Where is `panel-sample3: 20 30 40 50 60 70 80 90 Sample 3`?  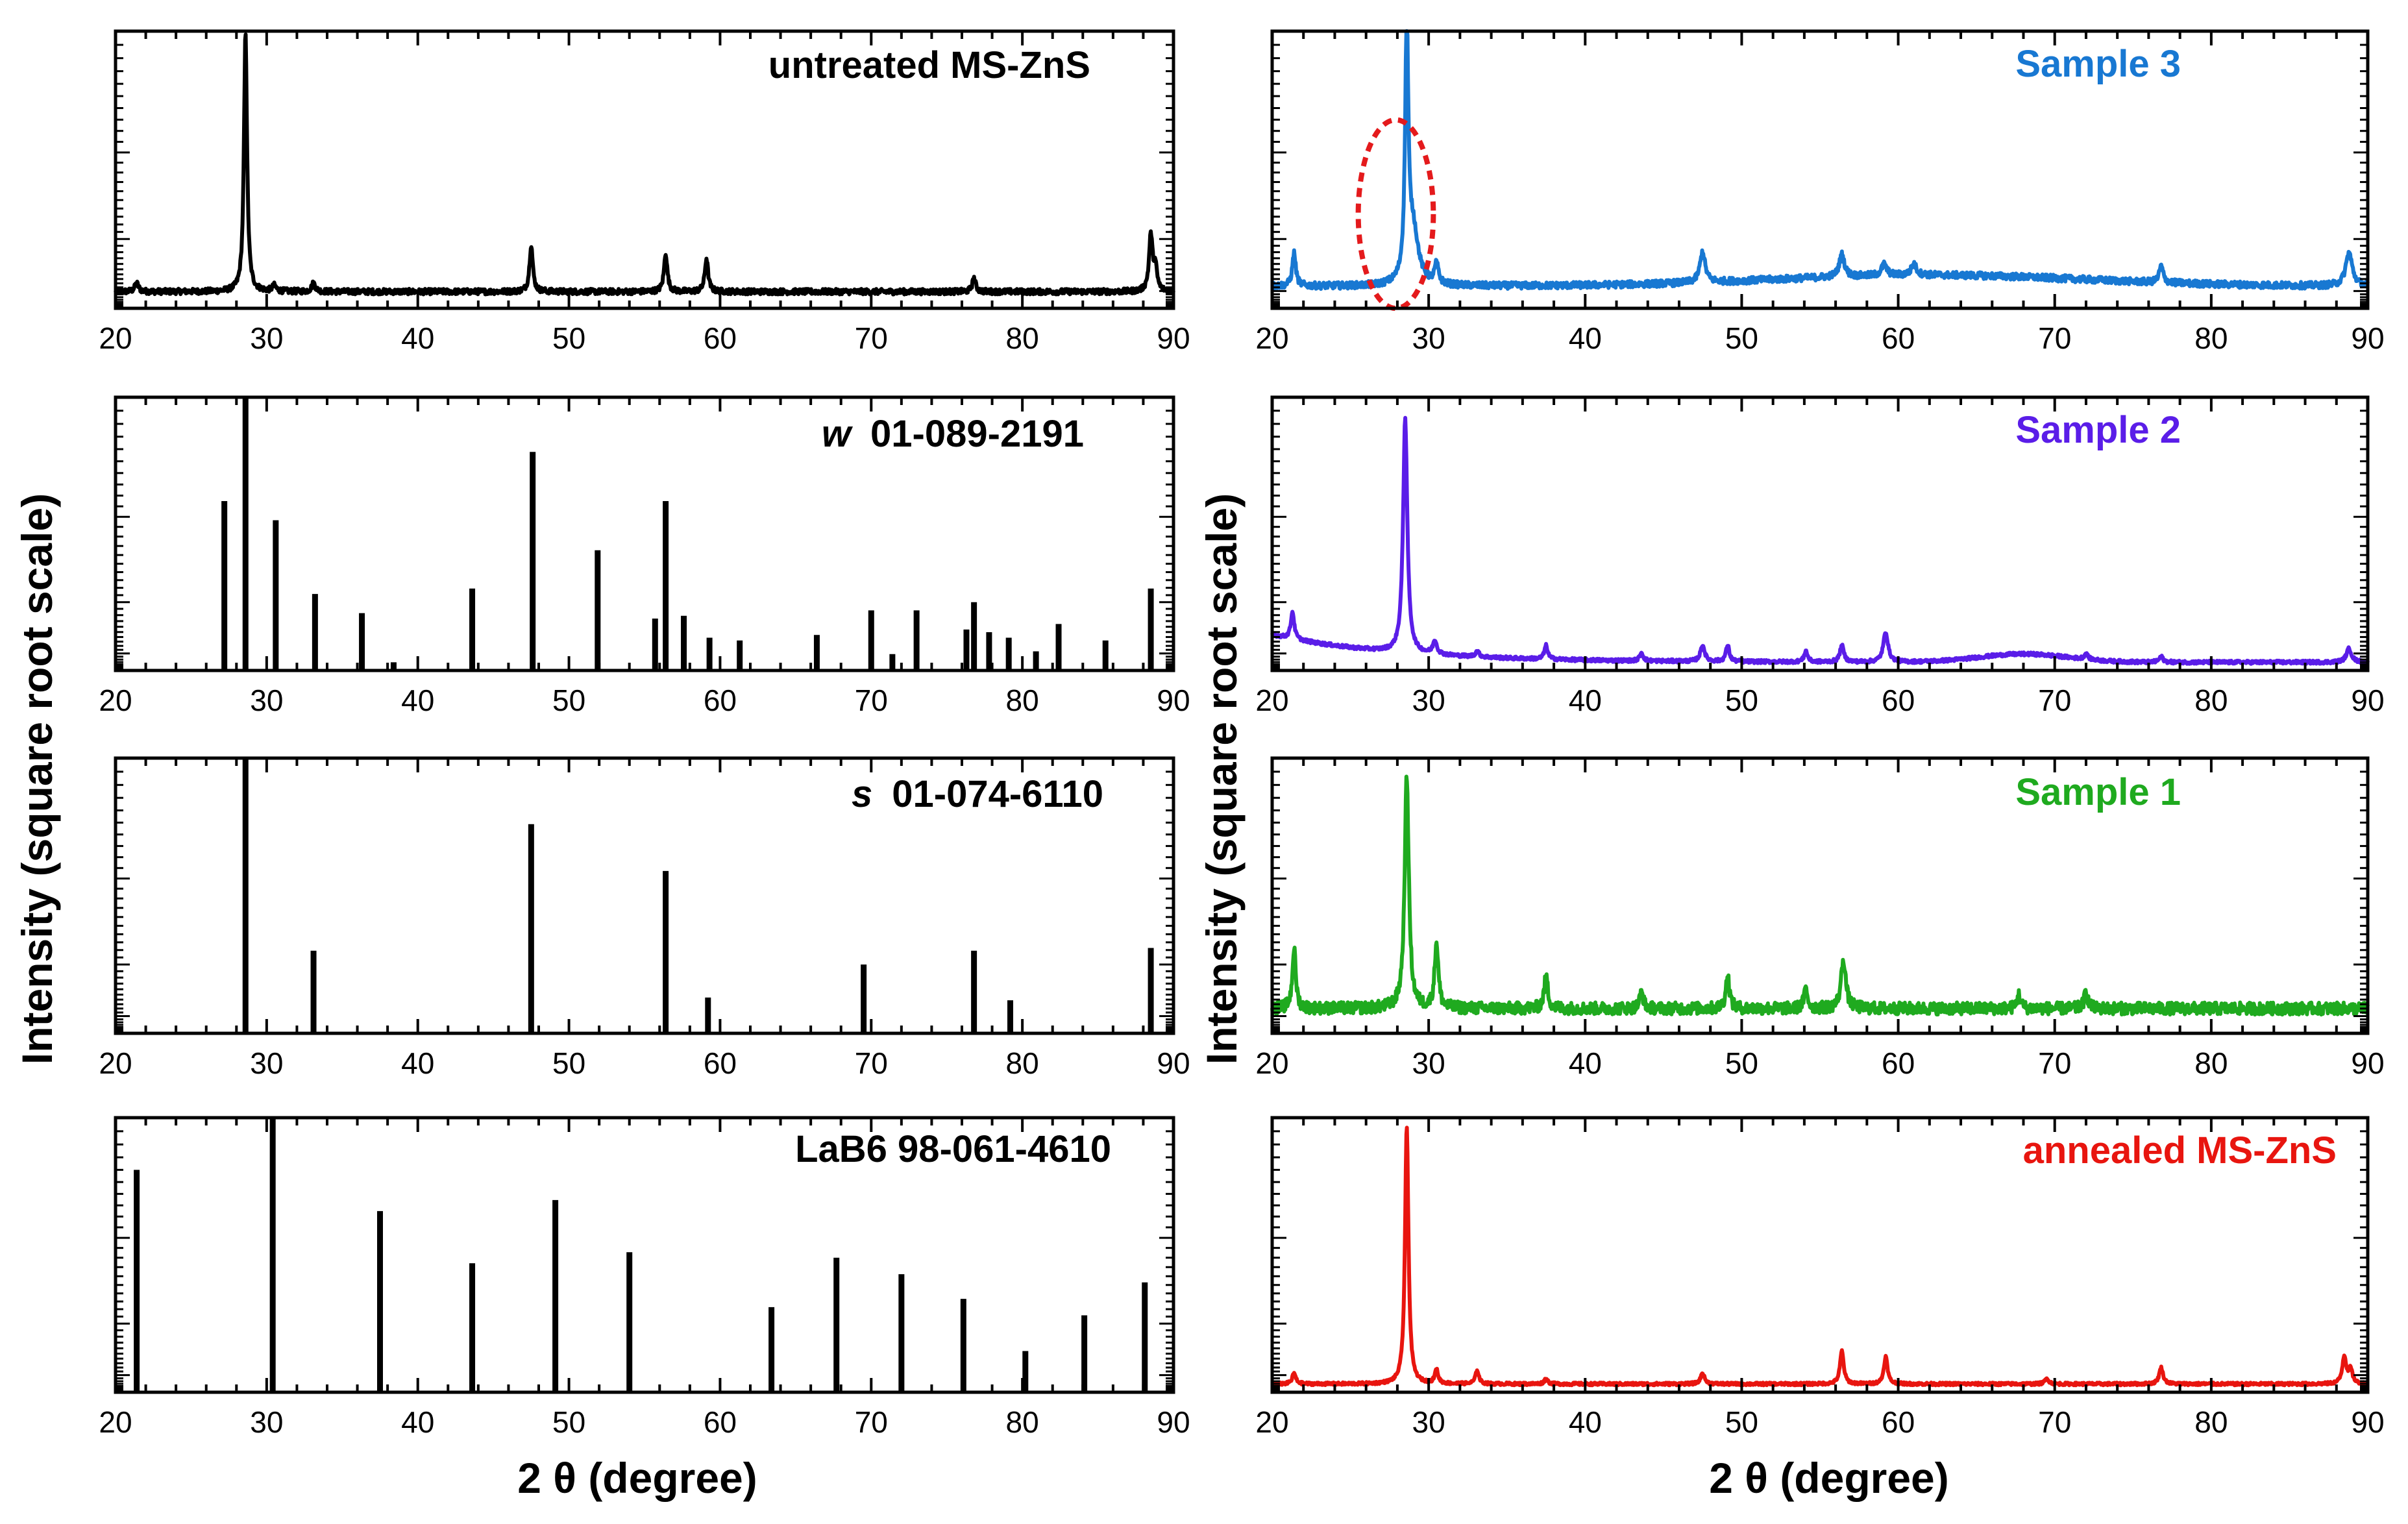
panel-sample3: 20 30 40 50 60 70 80 90 Sample 3 is located at coordinates (1820, 192).